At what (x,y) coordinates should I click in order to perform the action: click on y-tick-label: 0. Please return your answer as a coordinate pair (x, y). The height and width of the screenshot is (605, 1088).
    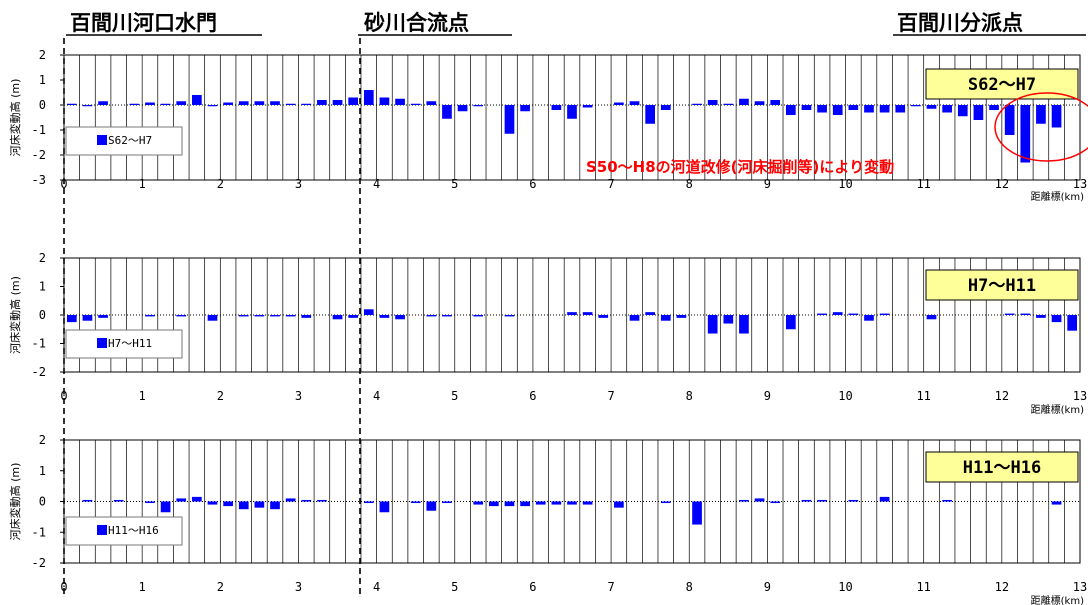
    Looking at the image, I should click on (42, 502).